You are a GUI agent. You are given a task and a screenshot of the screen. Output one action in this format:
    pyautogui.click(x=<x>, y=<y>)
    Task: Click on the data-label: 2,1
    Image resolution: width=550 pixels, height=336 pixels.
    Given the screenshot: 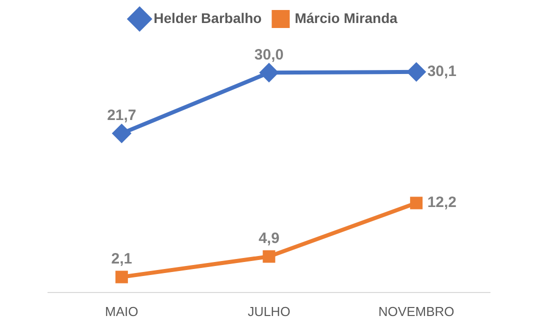 What is the action you would take?
    pyautogui.click(x=121, y=259)
    